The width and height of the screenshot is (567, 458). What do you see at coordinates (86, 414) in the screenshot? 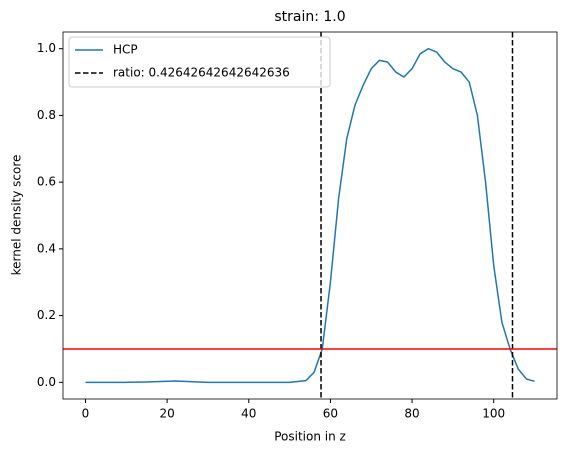
I see `x-tick-label: 0` at bounding box center [86, 414].